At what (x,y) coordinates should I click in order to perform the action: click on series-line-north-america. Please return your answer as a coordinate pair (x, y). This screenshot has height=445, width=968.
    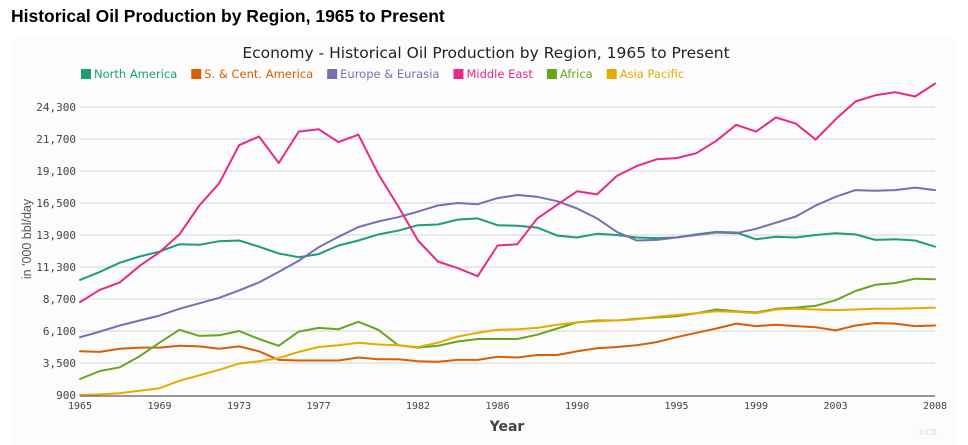
    Looking at the image, I should click on (507, 249).